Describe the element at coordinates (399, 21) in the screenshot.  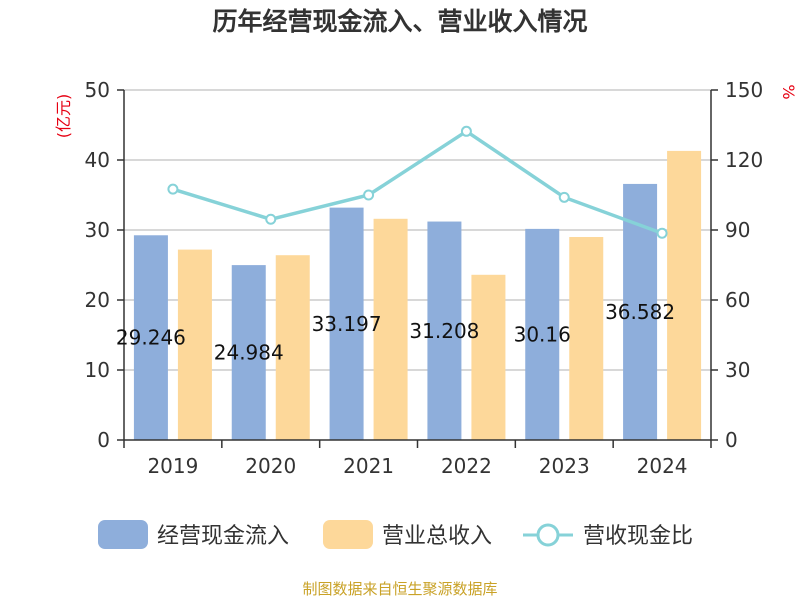
I see `chart-title: 历年经营现金流入、营业收入情况` at that location.